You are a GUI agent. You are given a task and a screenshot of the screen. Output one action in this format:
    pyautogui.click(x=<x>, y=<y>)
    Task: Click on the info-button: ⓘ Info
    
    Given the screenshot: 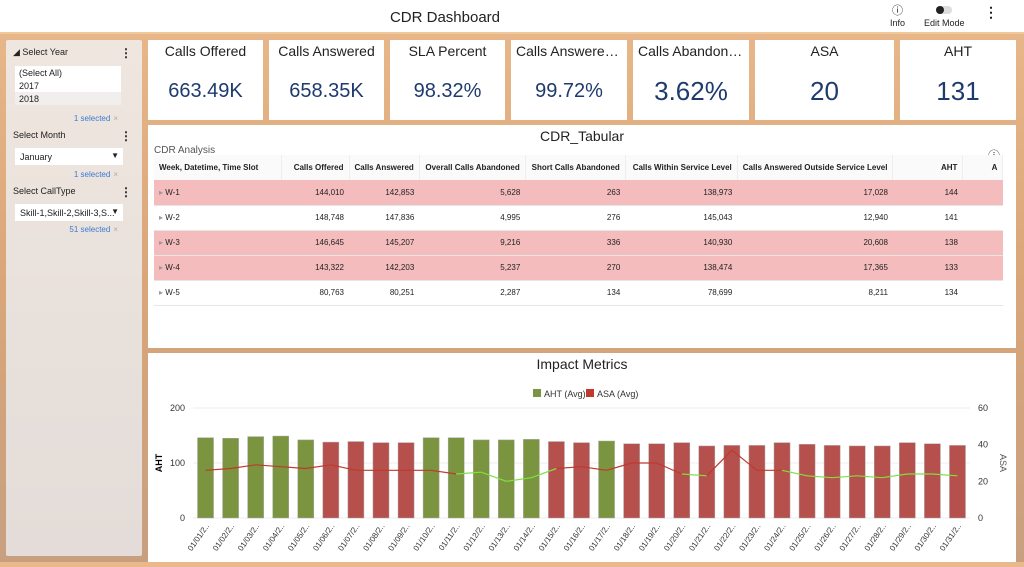 What is the action you would take?
    pyautogui.click(x=897, y=16)
    